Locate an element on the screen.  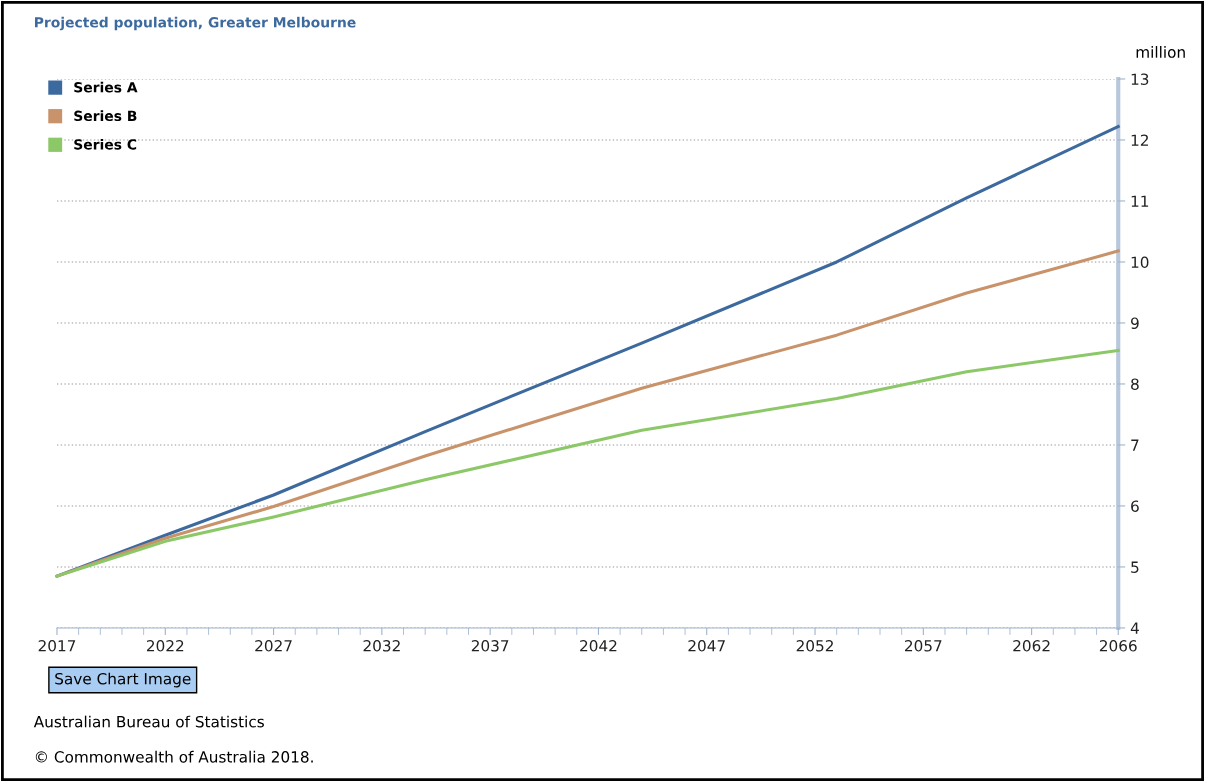
x-tick-label: 2052 is located at coordinates (814, 646).